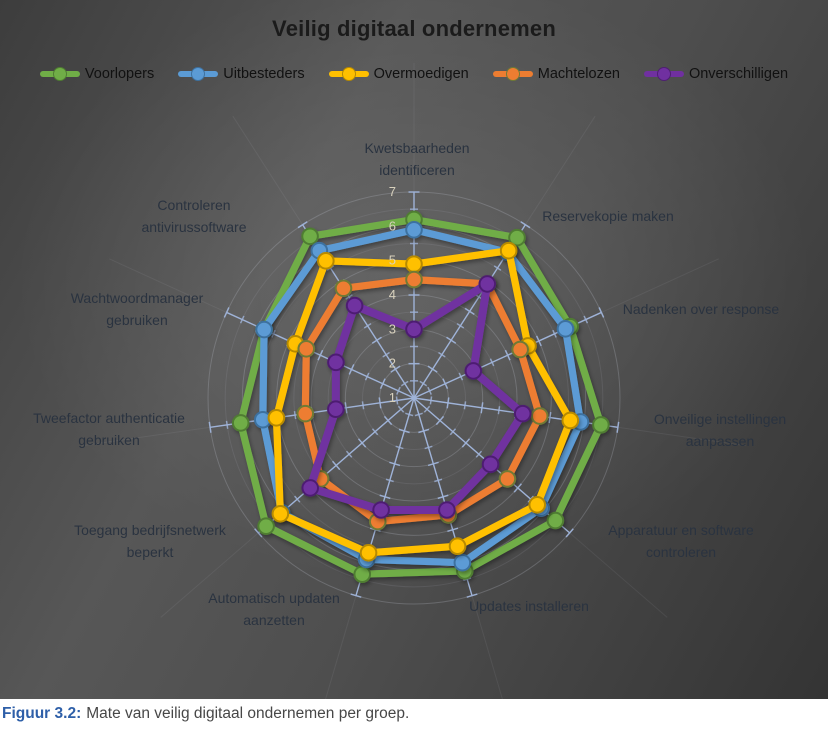 The width and height of the screenshot is (828, 732). What do you see at coordinates (529, 606) in the screenshot?
I see `category-label: Updates installeren` at bounding box center [529, 606].